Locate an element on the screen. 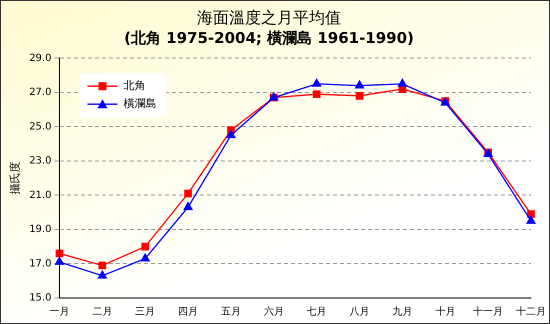 This screenshot has width=550, height=324. y-tick-label: 21.0 is located at coordinates (40, 195).